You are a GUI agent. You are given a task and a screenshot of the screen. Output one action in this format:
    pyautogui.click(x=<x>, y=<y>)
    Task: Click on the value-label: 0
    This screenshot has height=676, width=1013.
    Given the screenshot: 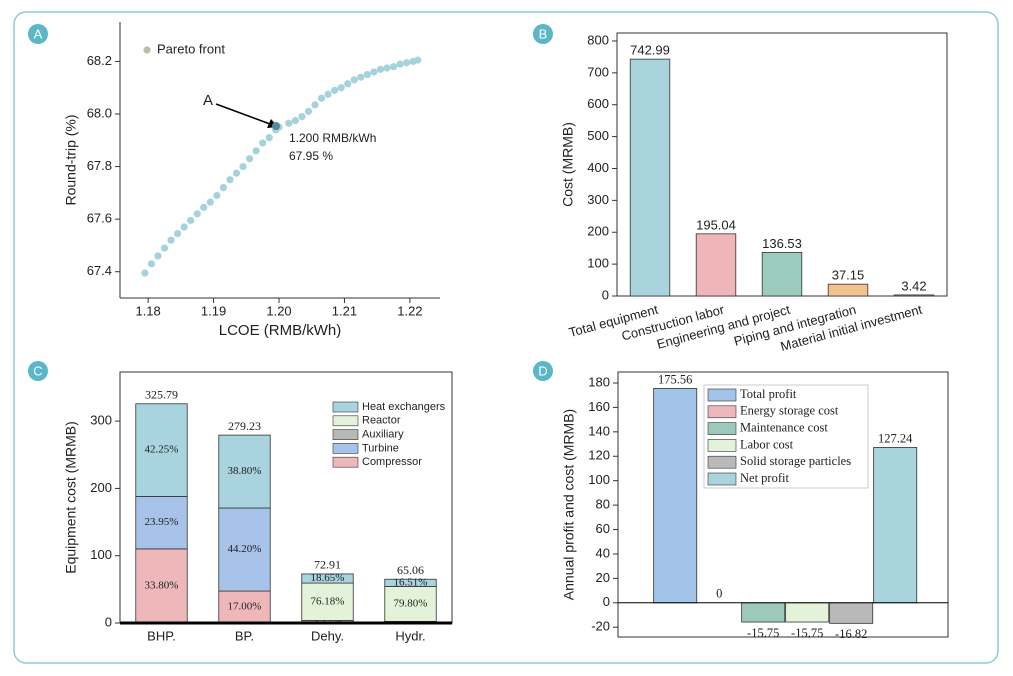 What is the action you would take?
    pyautogui.click(x=719, y=594)
    